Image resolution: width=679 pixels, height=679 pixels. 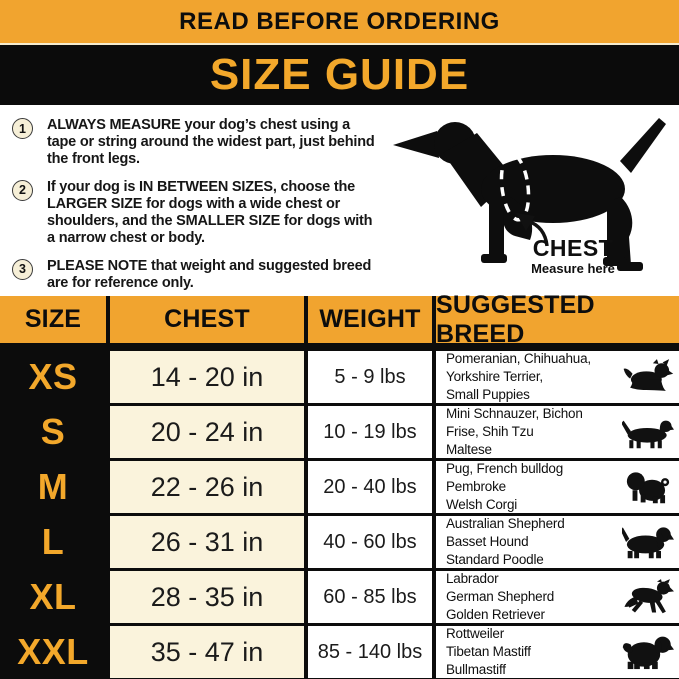 What do you see at coordinates (22, 190) in the screenshot?
I see `step-number-badge: 2` at bounding box center [22, 190].